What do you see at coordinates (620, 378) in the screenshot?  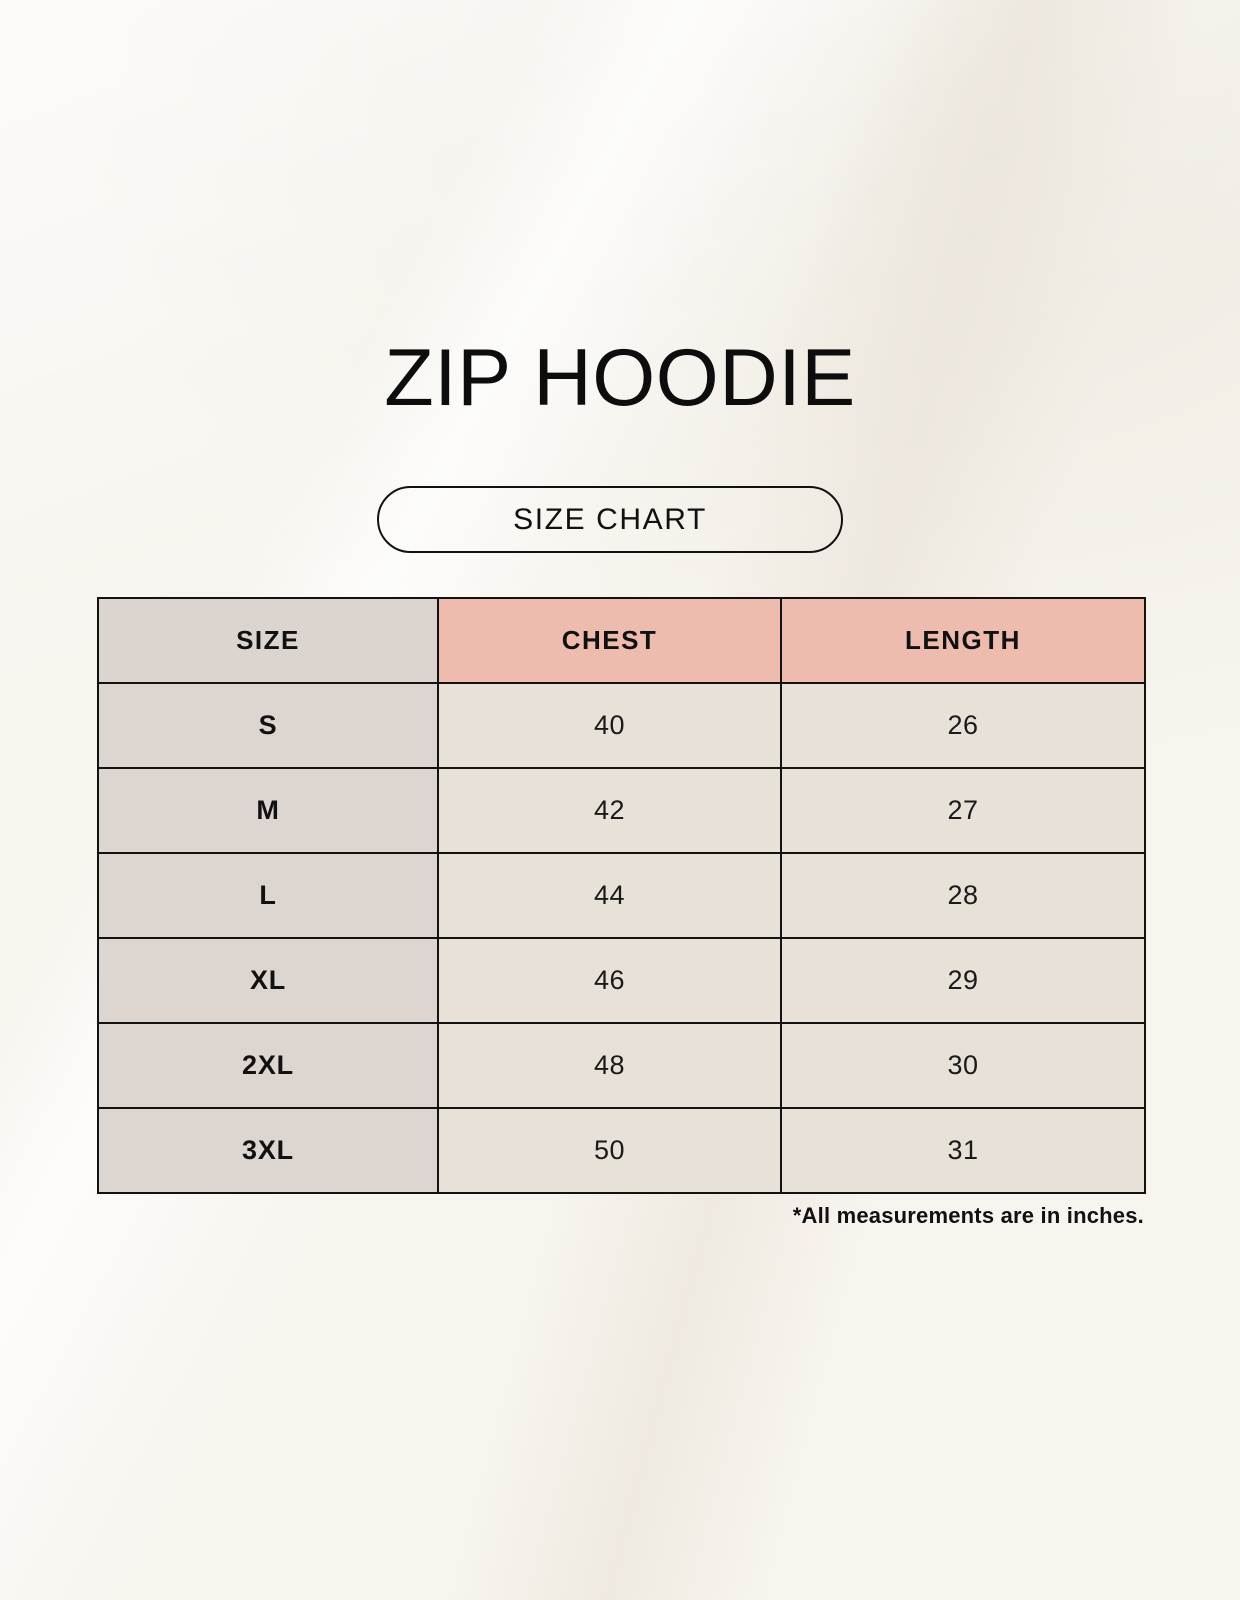 I see `page-title: ZIP HOODIE` at bounding box center [620, 378].